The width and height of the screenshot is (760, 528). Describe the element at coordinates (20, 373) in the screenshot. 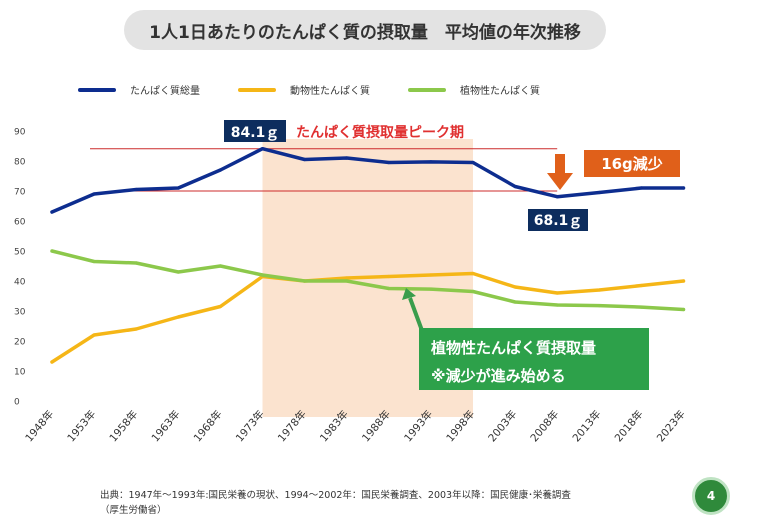

I see `y-tick-label: 10` at that location.